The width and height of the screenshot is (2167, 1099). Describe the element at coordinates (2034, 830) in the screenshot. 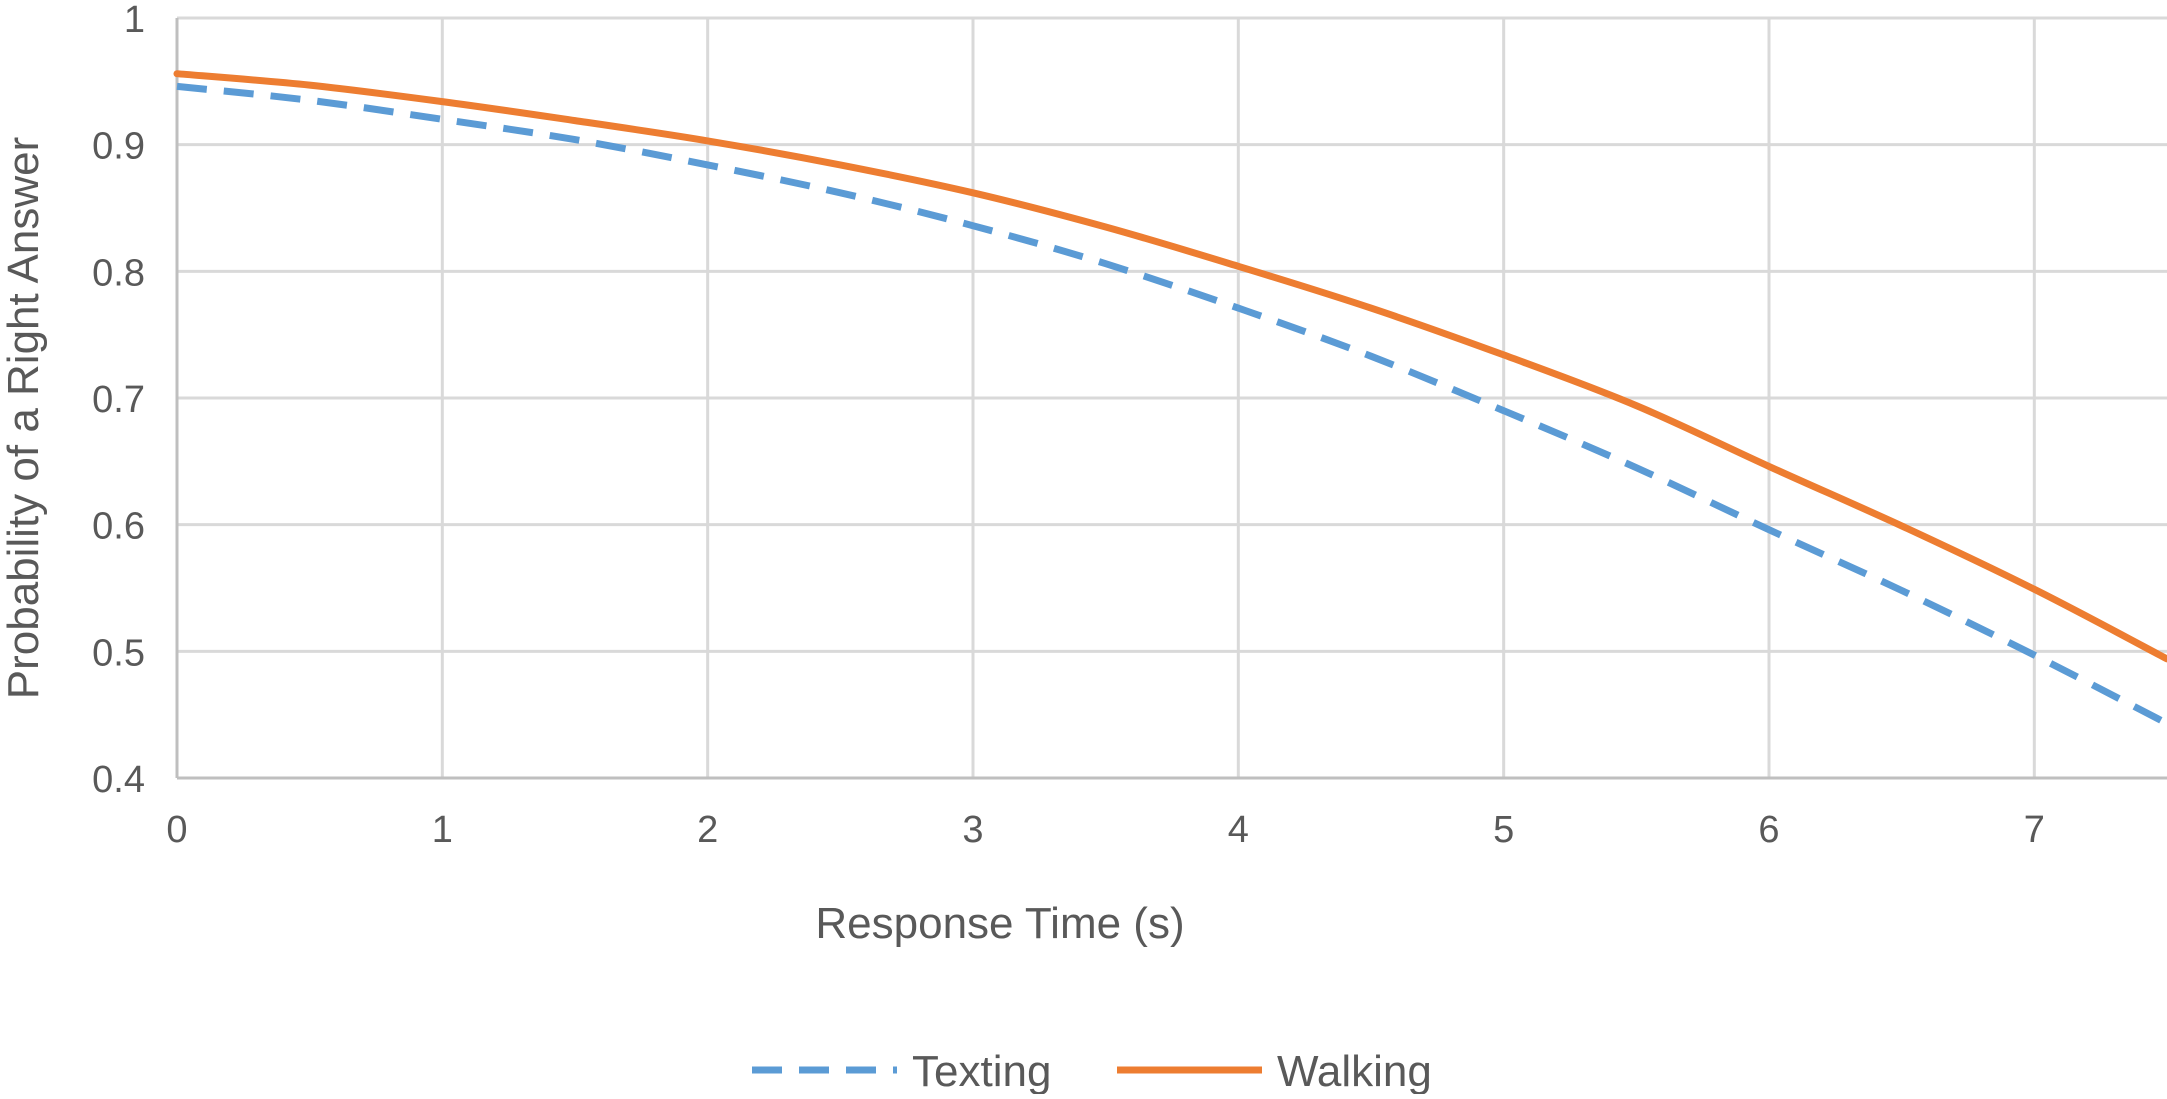

I see `x-tick-label: 7` at that location.